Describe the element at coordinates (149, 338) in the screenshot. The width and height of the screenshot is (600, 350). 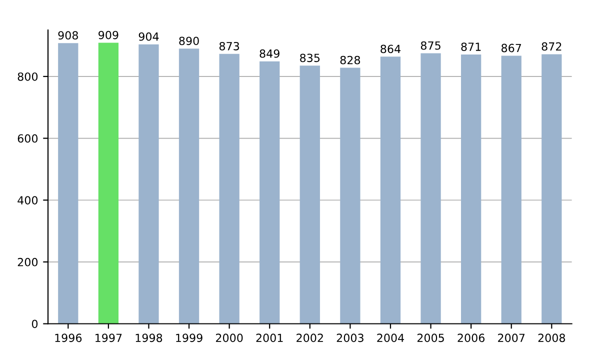
I see `x-tick-label: 1998` at that location.